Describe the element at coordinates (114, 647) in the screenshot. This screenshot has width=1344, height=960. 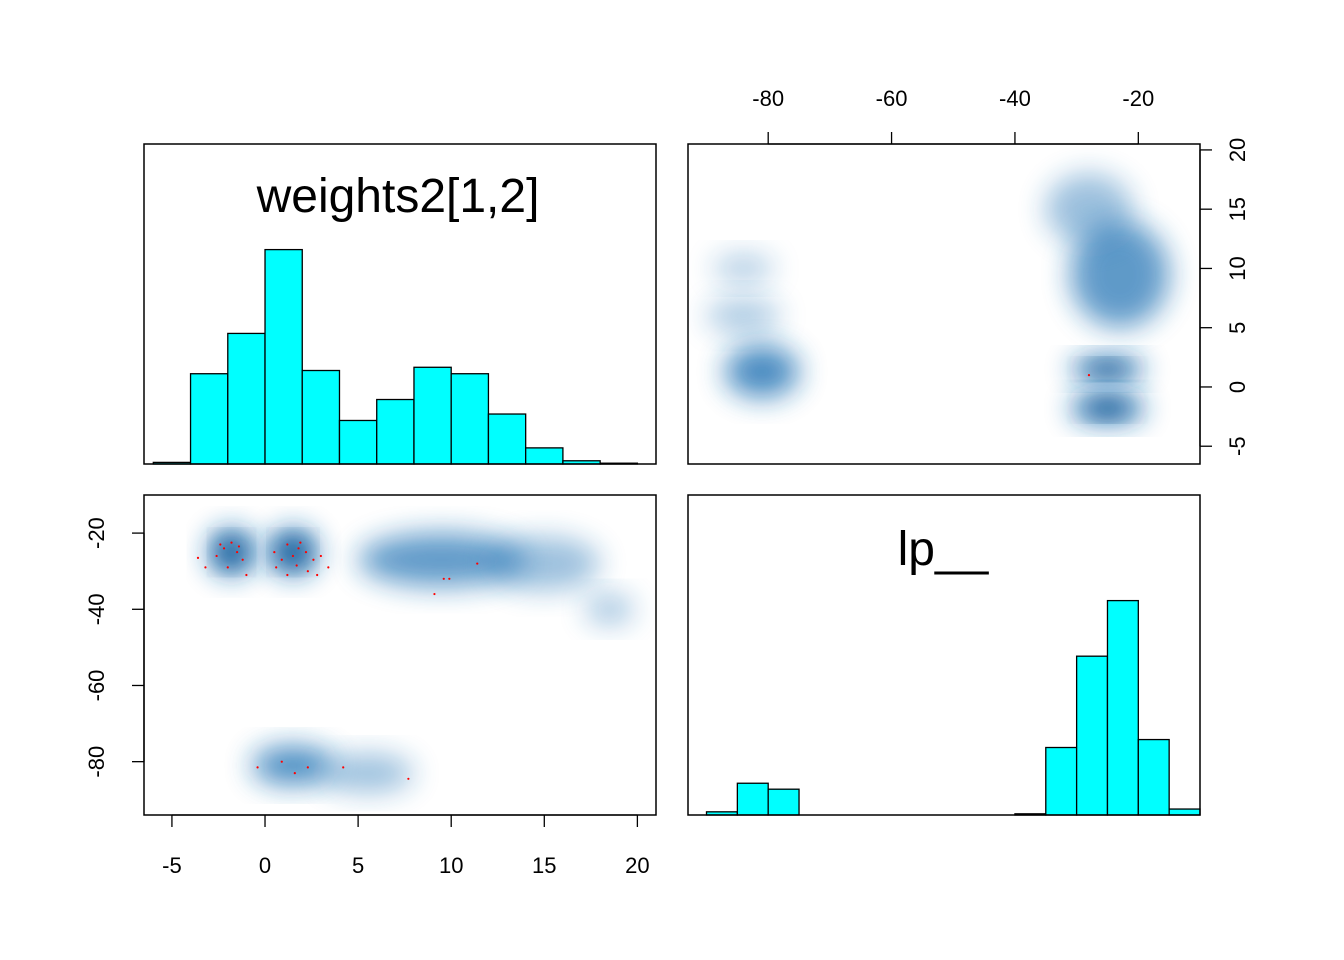
I see `left-y-axis: -80 -60 -40 -20` at that location.